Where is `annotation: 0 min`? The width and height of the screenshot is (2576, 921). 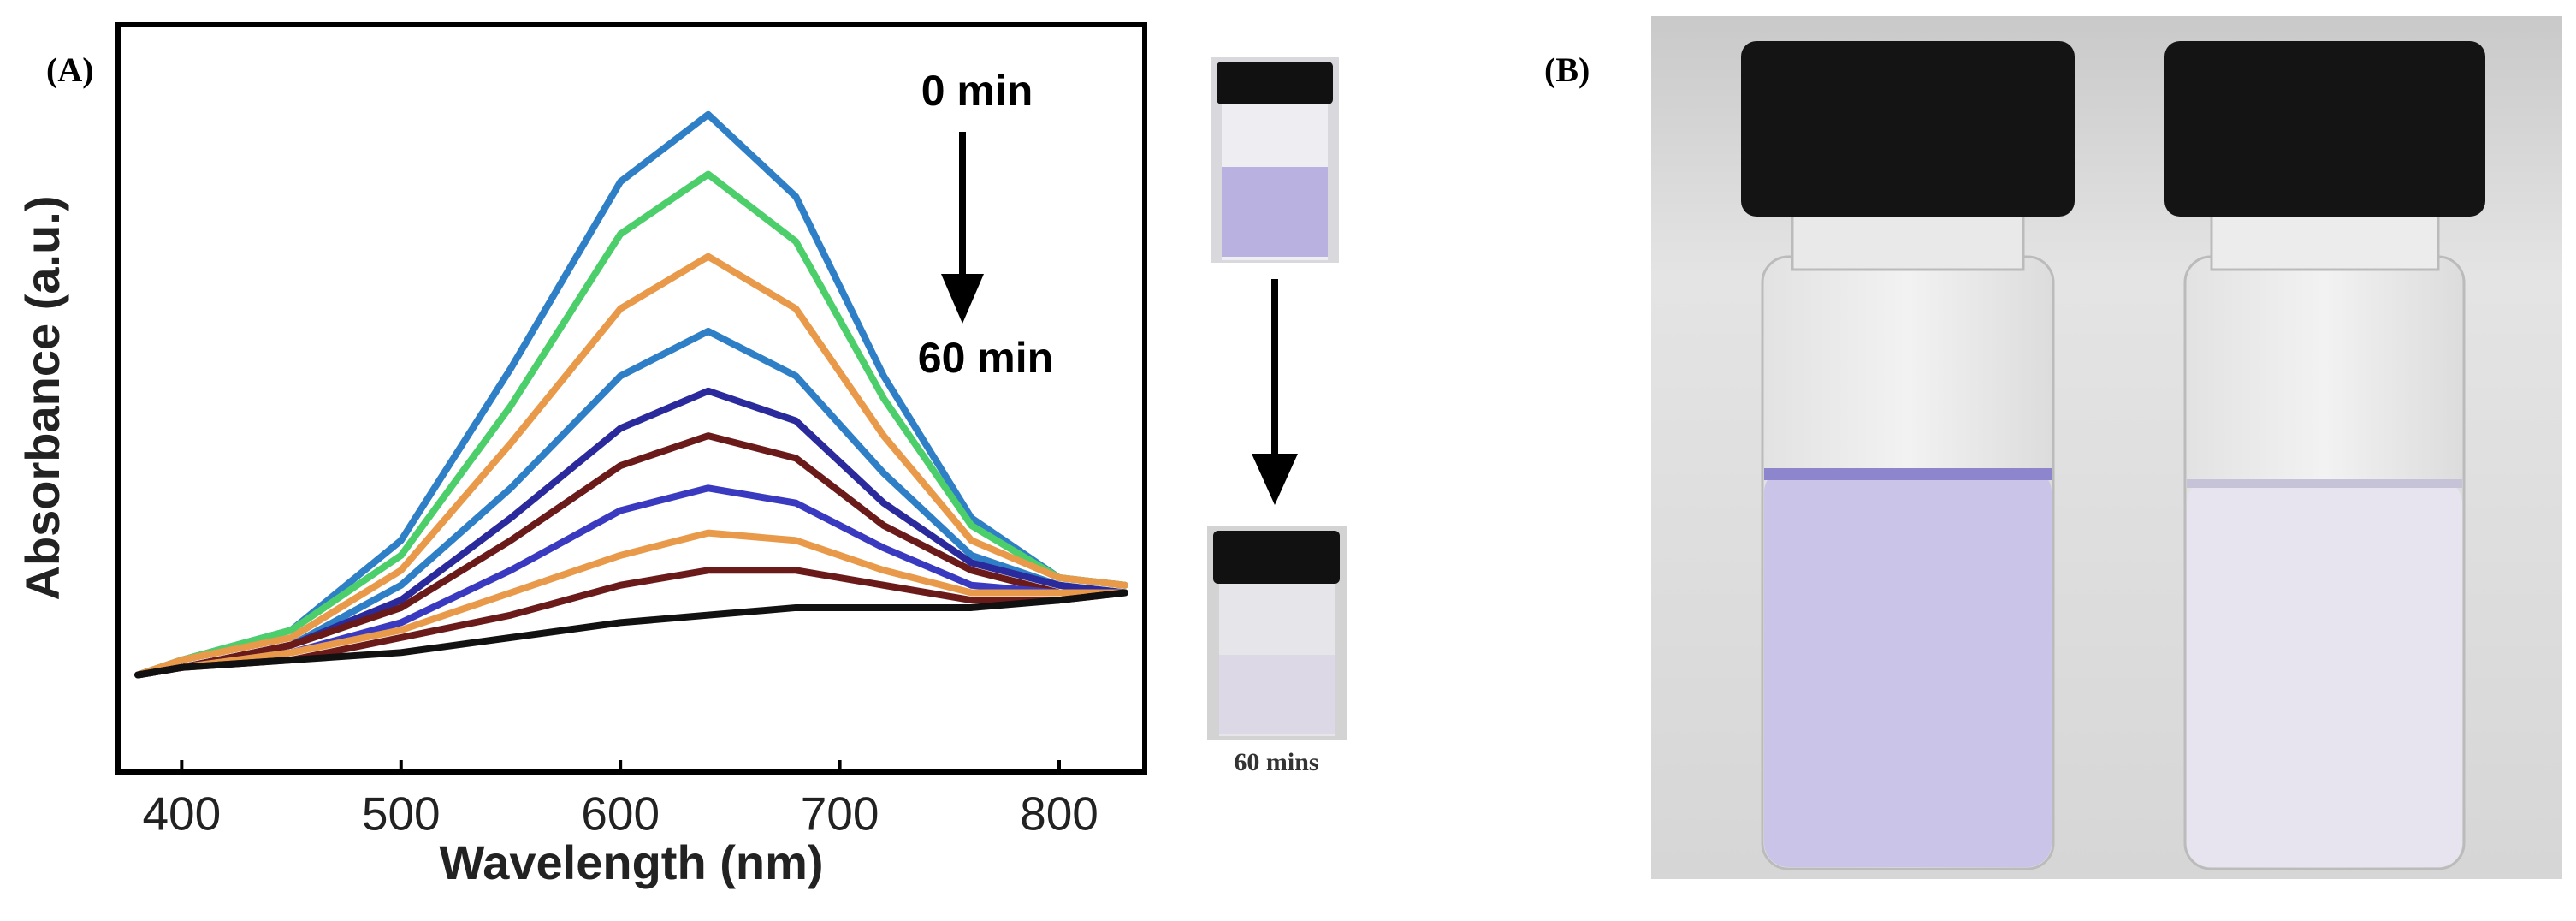
annotation: 0 min is located at coordinates (977, 91).